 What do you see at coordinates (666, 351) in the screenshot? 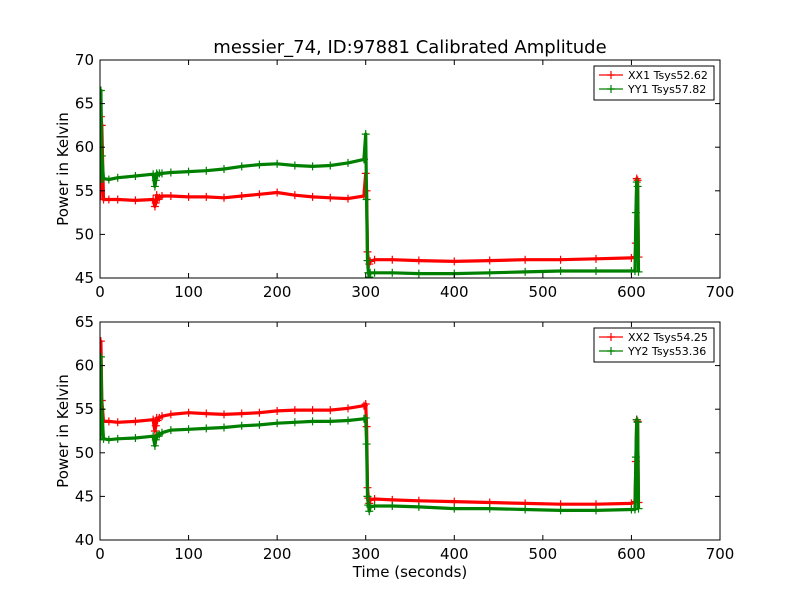
I see `legend-label: YY2 Tsys53.36` at bounding box center [666, 351].